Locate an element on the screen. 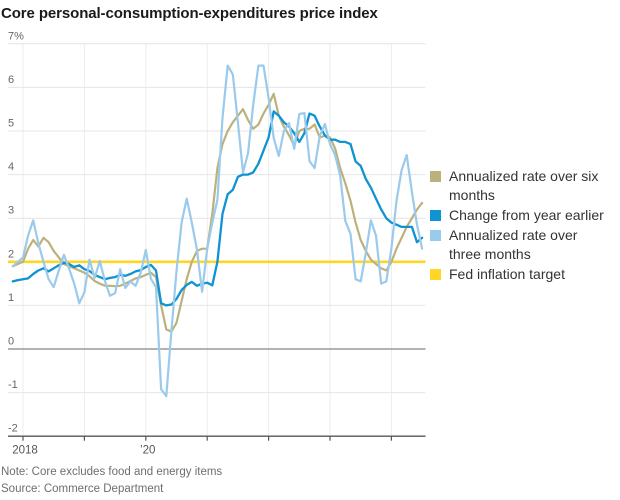 The height and width of the screenshot is (500, 620). legend-label: Annualized rate over six months is located at coordinates (524, 185).